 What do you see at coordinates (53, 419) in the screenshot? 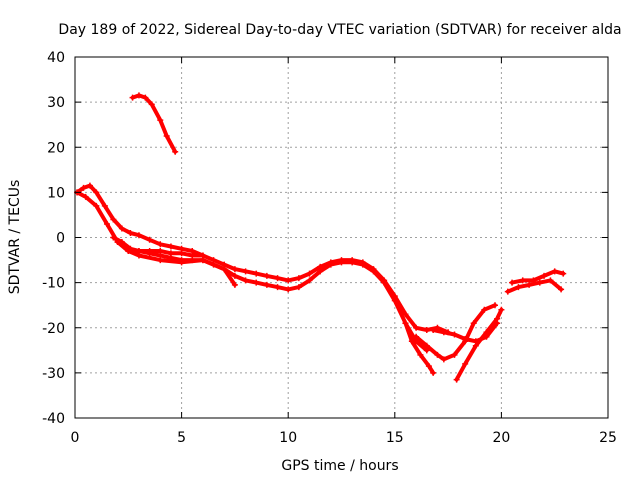
I see `y-tick-label: -40` at bounding box center [53, 419].